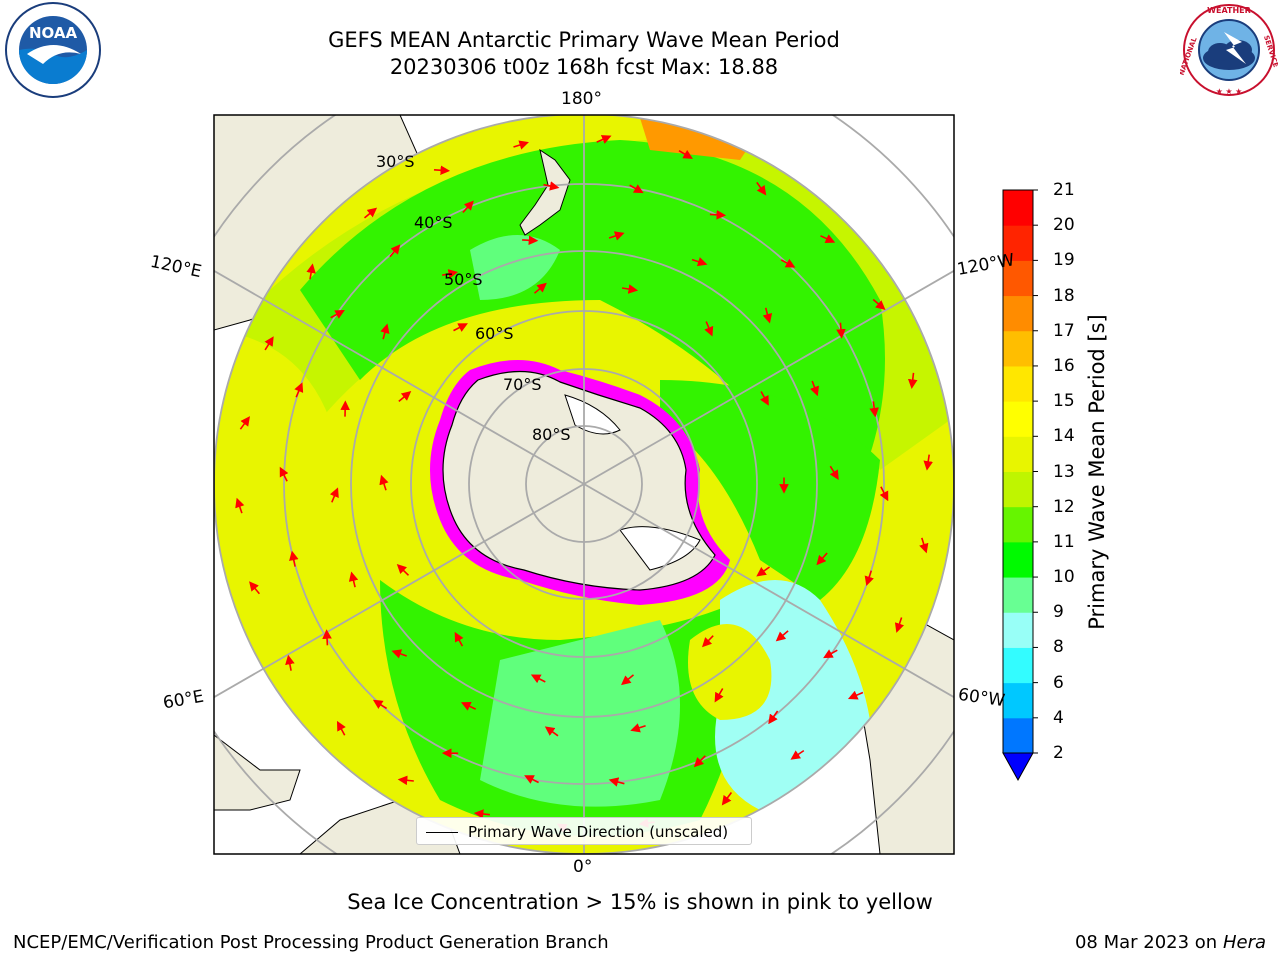 This screenshot has height=960, width=1280. I want to click on lat-label-60s: 60°S, so click(494, 333).